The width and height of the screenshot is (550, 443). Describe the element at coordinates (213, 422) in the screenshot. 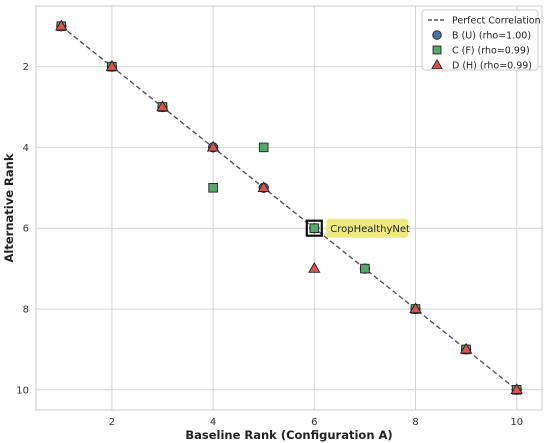

I see `x-tick-label: 4` at that location.